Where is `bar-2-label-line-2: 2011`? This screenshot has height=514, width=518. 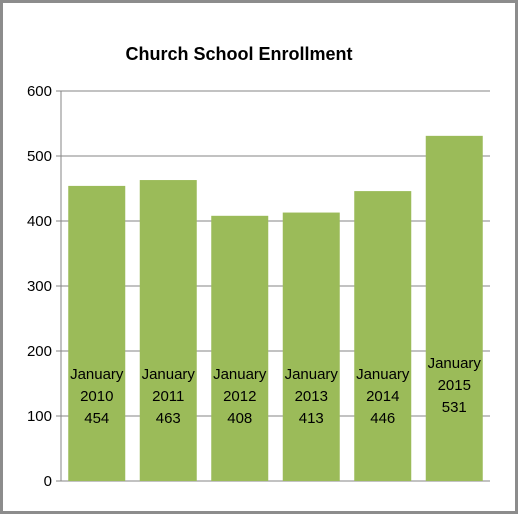 bar-2-label-line-2: 2011 is located at coordinates (168, 396).